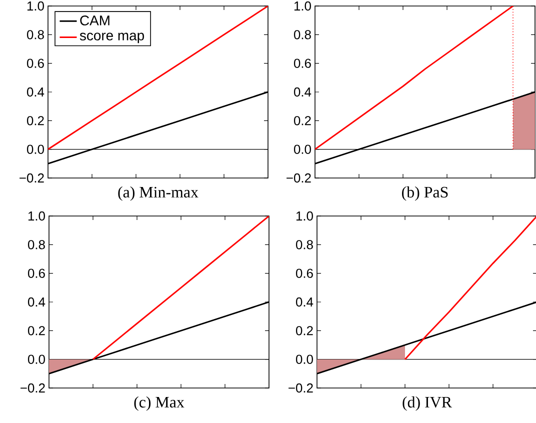 The width and height of the screenshot is (536, 423). I want to click on legend-label: CAM, so click(95, 21).